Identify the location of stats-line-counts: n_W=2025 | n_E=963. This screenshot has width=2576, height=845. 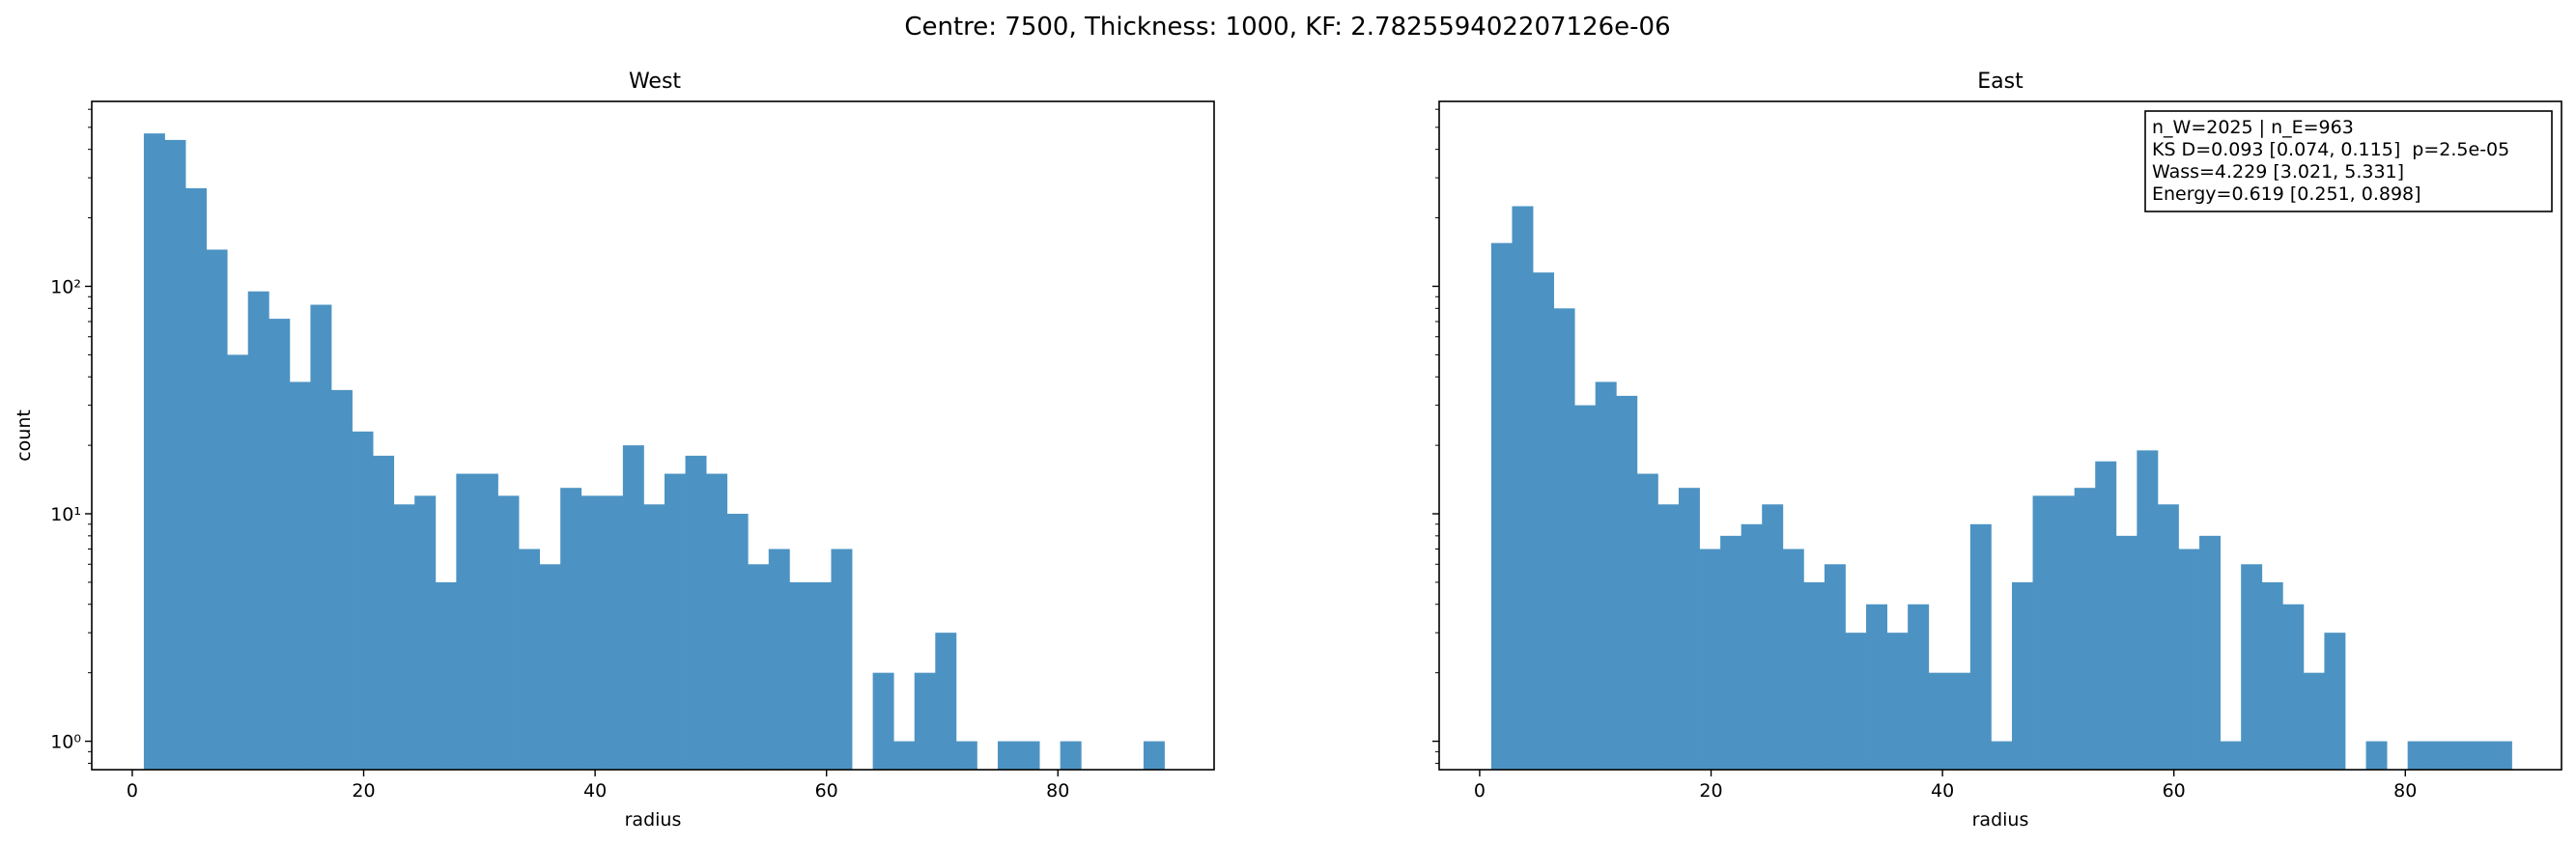
(2253, 128).